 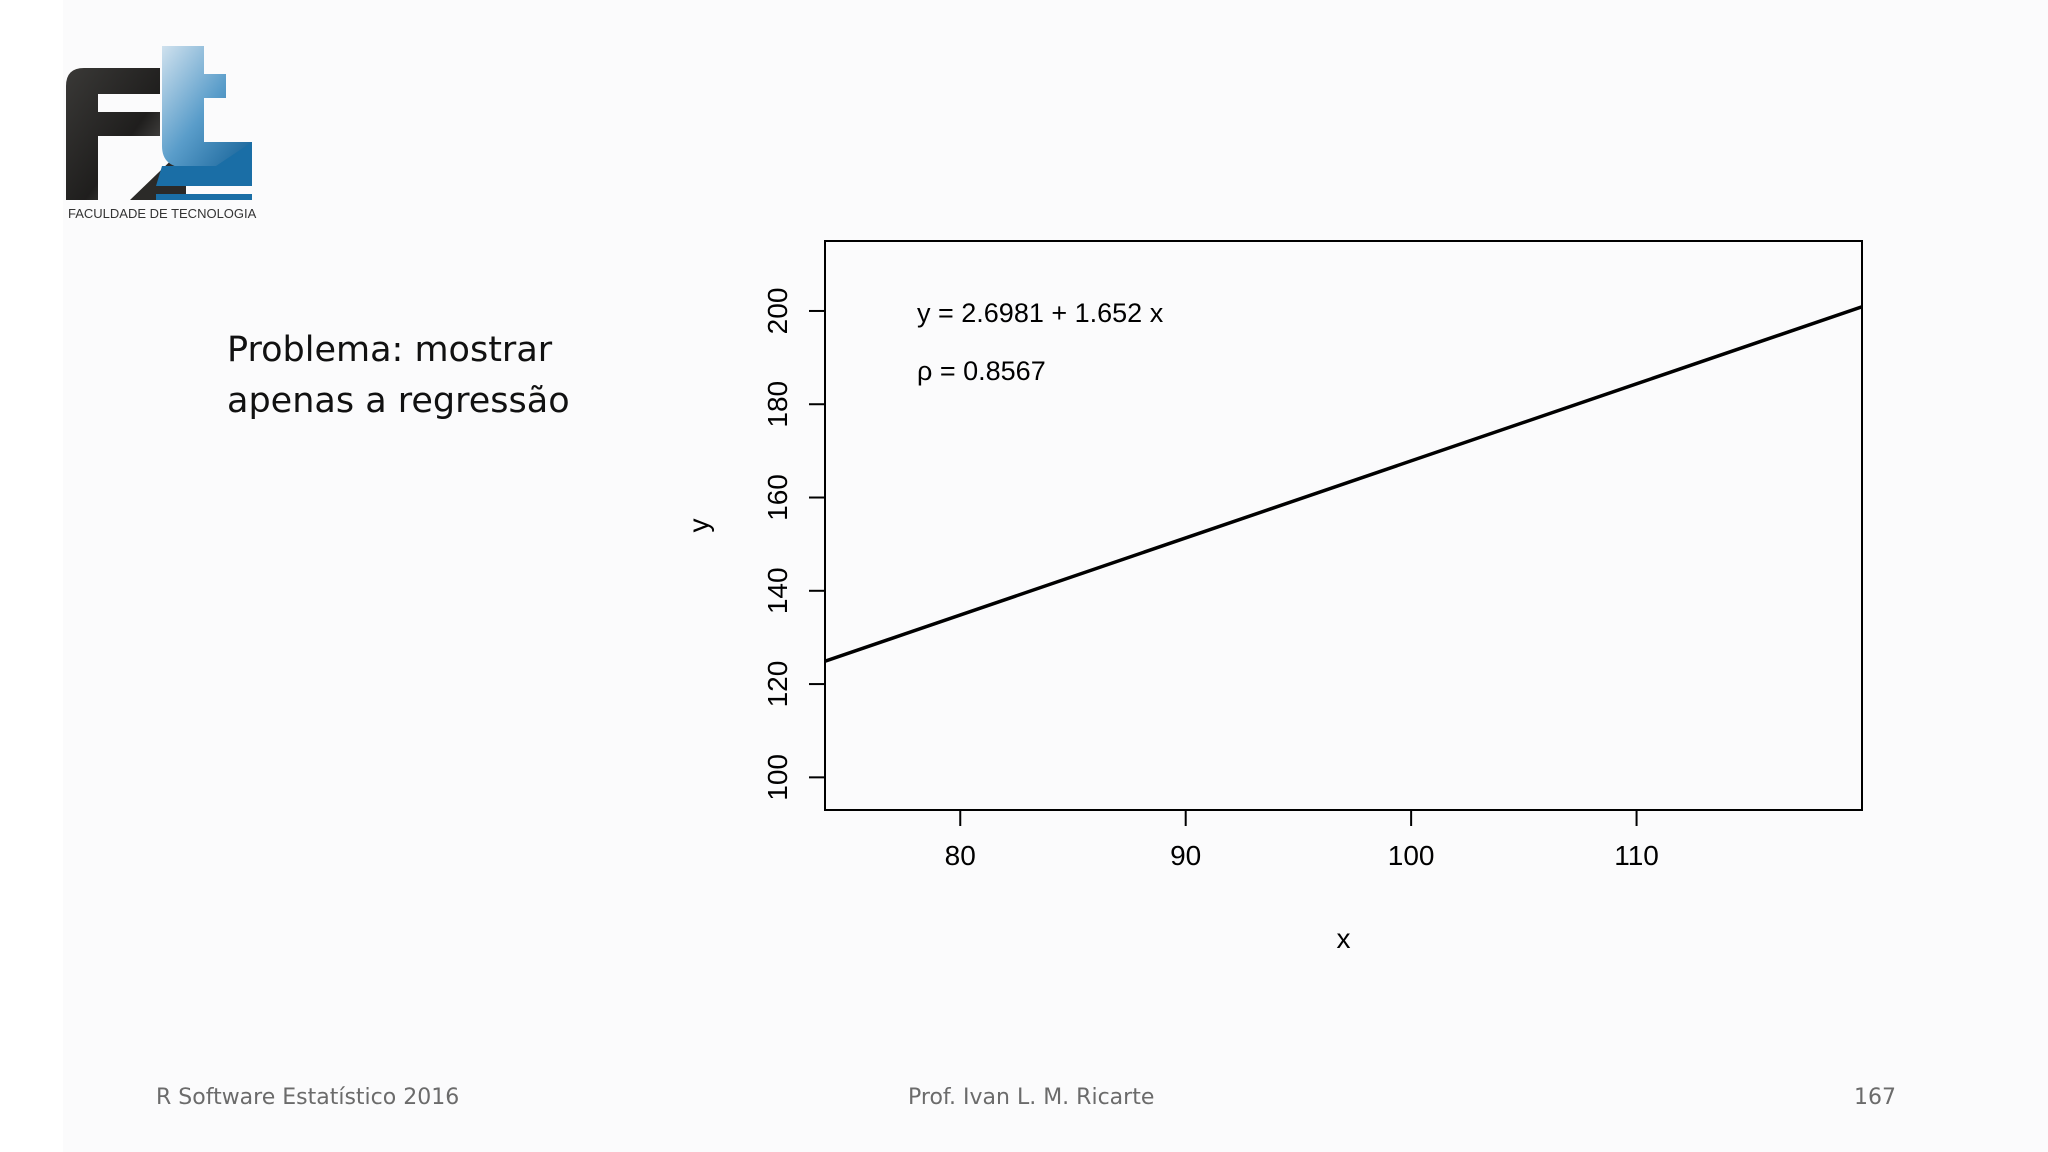 What do you see at coordinates (777, 684) in the screenshot?
I see `y-tick-label: 120` at bounding box center [777, 684].